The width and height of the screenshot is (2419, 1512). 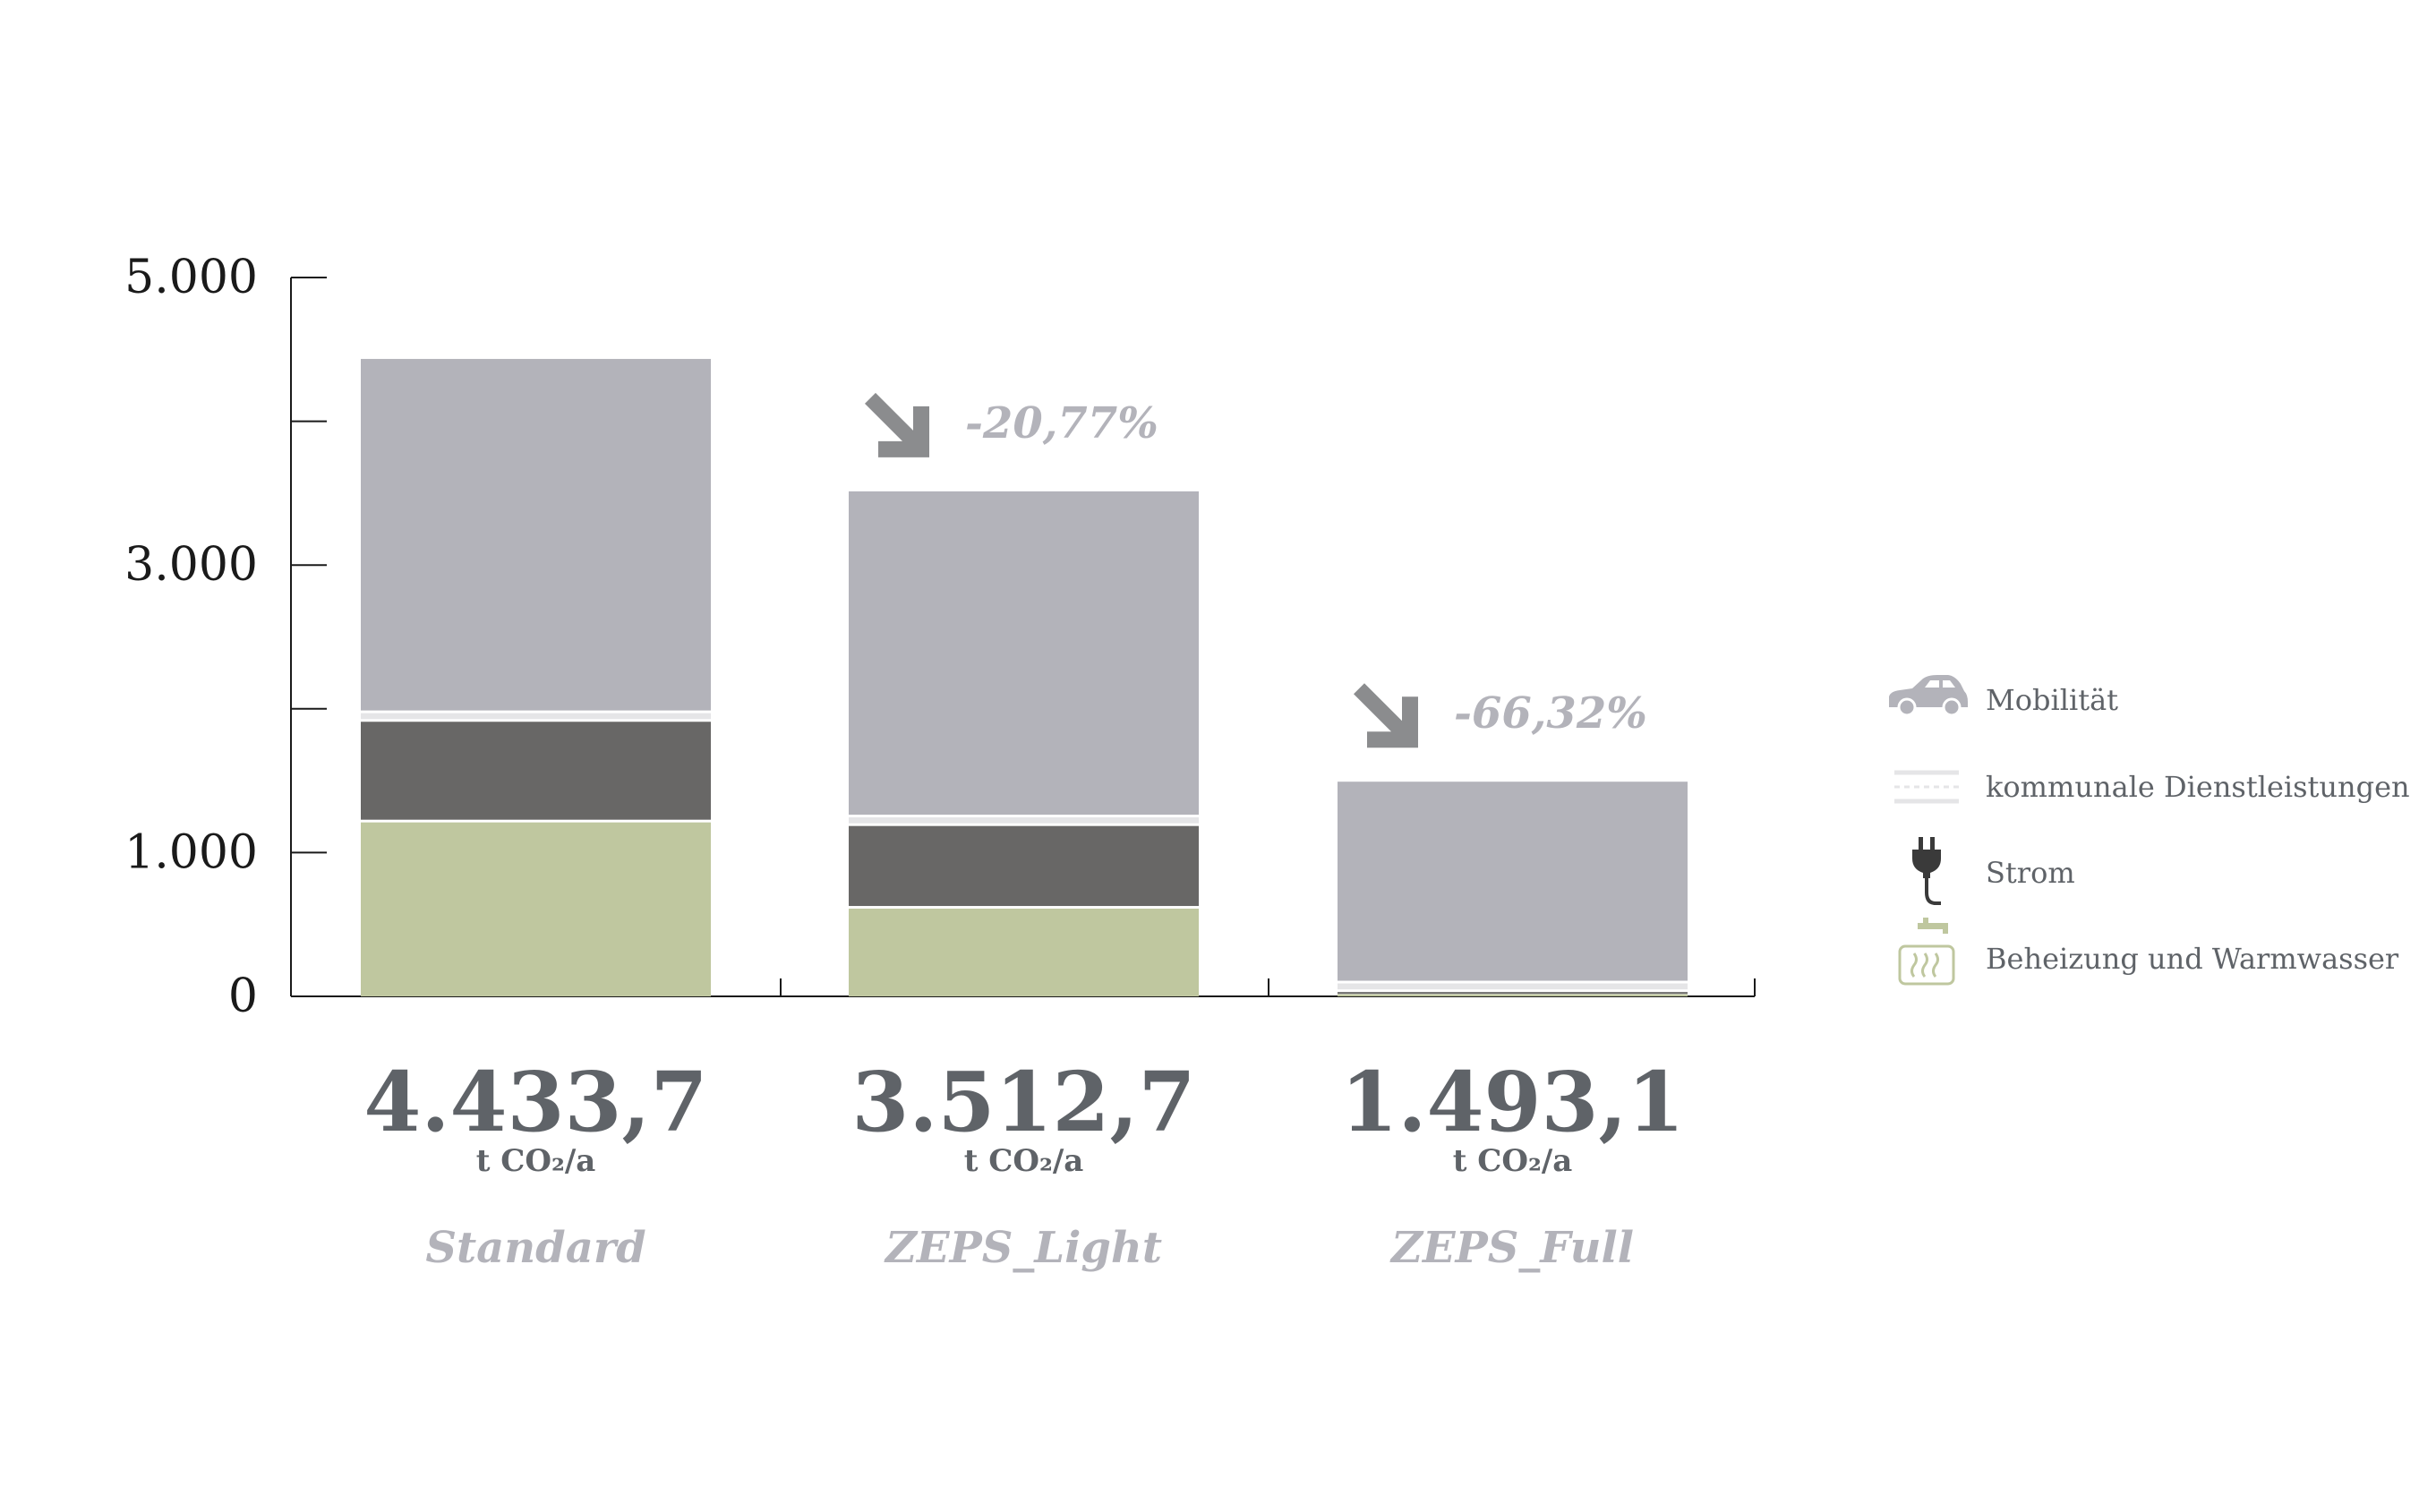 What do you see at coordinates (1511, 1248) in the screenshot?
I see `category-label: ZEPS_Full` at bounding box center [1511, 1248].